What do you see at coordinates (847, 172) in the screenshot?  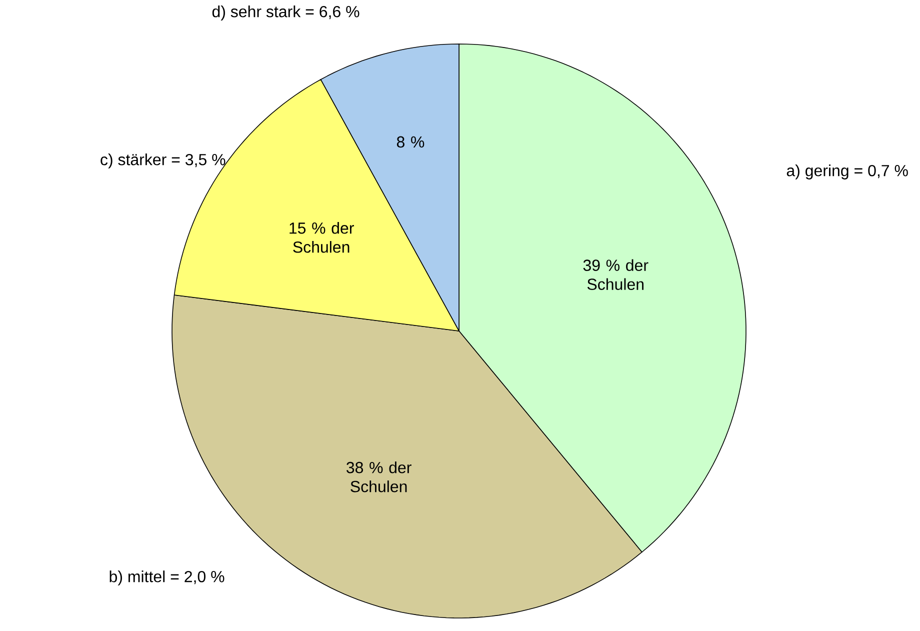 I see `slice-label: a) gering = 0,7 %` at bounding box center [847, 172].